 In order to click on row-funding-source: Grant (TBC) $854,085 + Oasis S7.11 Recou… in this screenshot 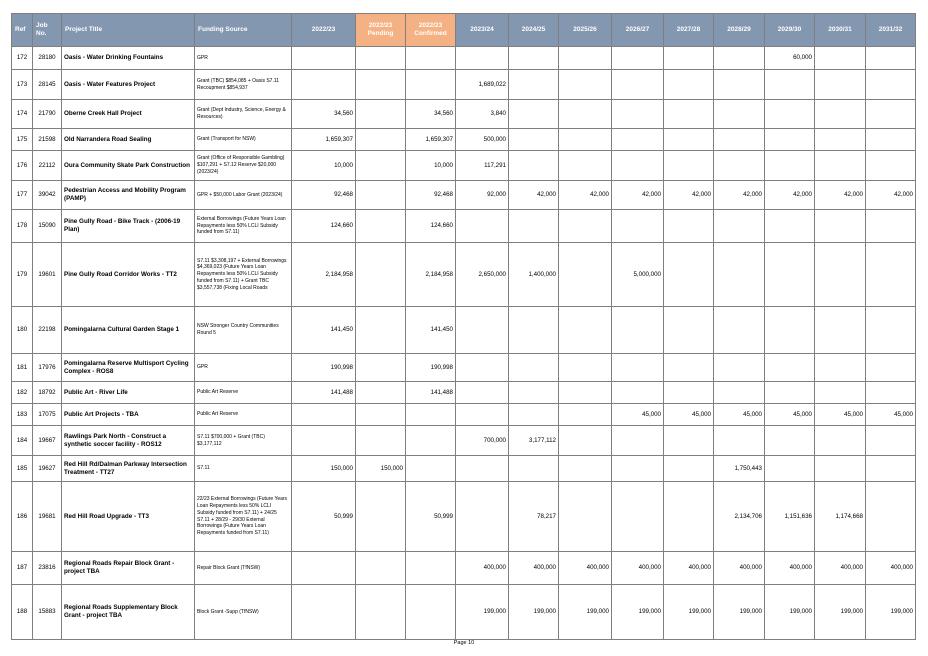, I will do `click(243, 84)`.